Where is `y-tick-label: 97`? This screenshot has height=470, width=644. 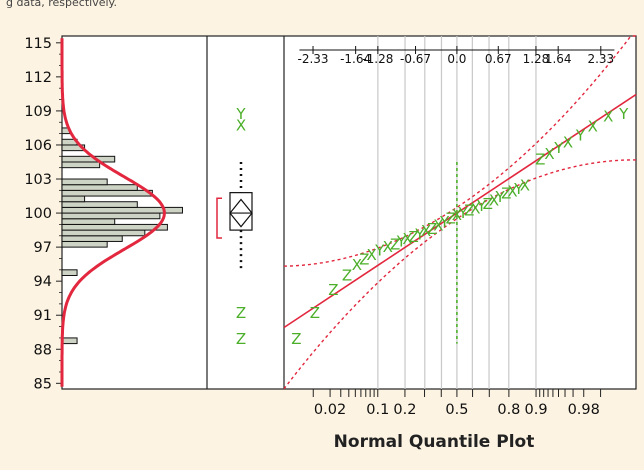 y-tick-label: 97 is located at coordinates (43, 248).